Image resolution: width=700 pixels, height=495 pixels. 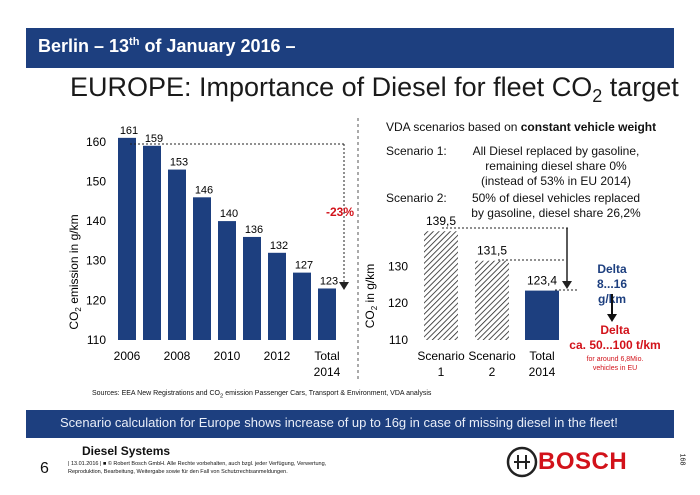 What do you see at coordinates (398, 340) in the screenshot?
I see `chart2-y-tick: 110` at bounding box center [398, 340].